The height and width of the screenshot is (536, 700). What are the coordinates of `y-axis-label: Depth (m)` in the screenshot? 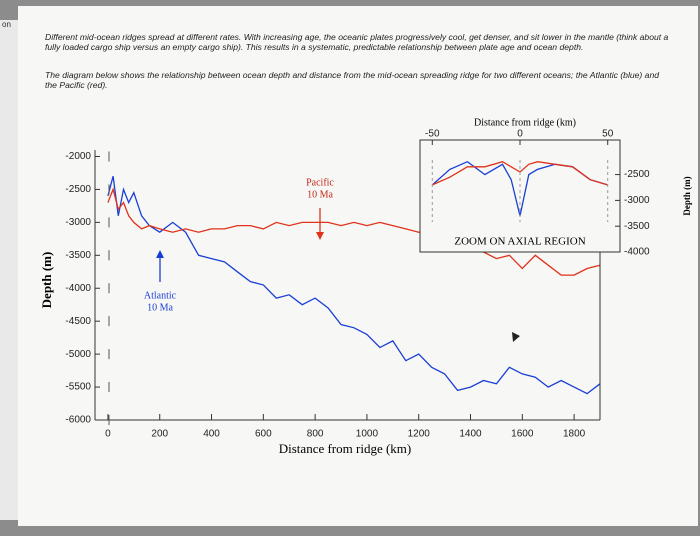 It's located at (46, 280).